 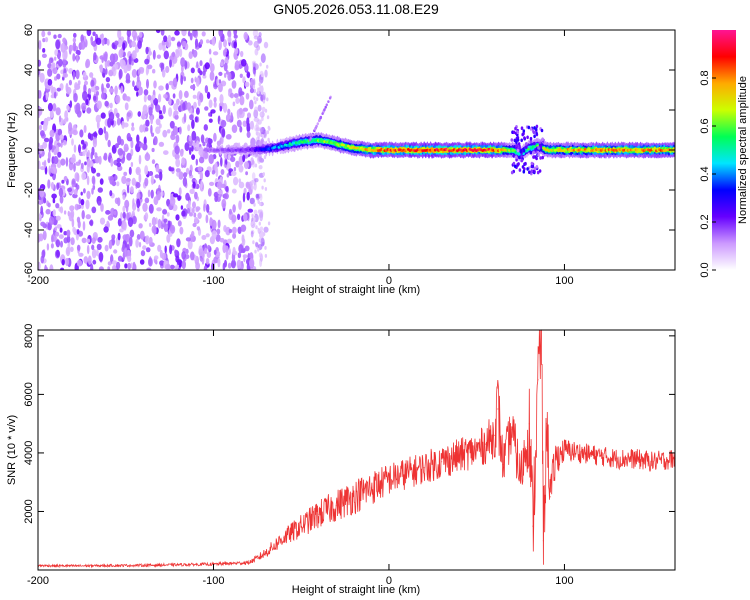 What do you see at coordinates (29, 511) in the screenshot?
I see `snr-y-tick-label: 2000` at bounding box center [29, 511].